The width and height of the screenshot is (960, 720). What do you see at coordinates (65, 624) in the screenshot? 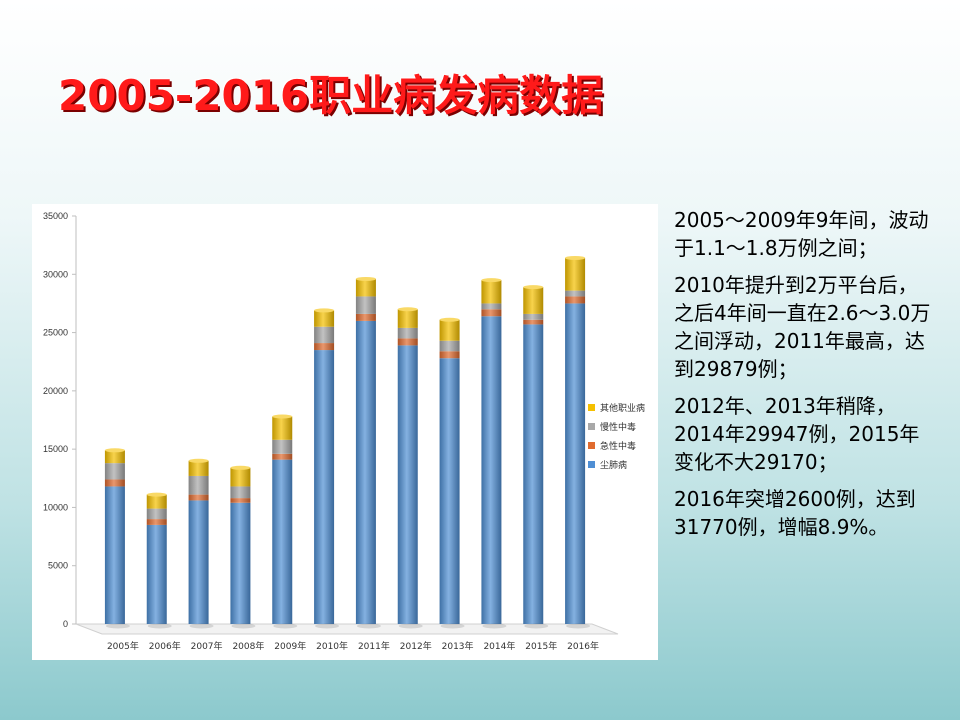
I see `y-tick-label: 0` at bounding box center [65, 624].